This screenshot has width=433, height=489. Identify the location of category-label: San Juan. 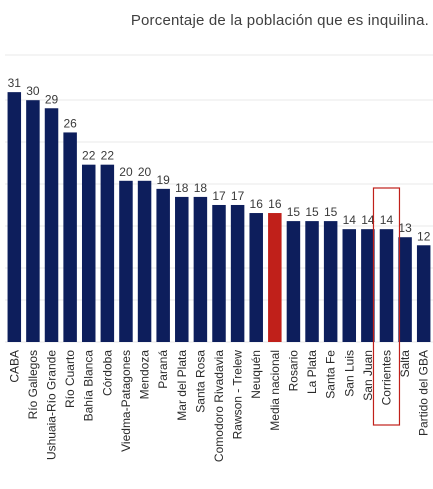
(368, 375).